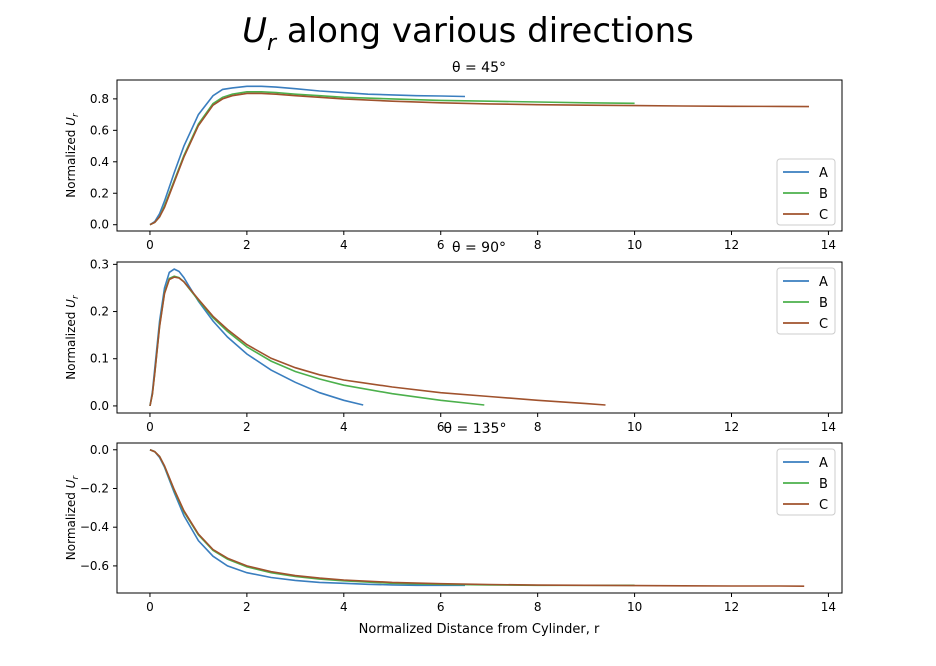 This screenshot has height=666, width=936. What do you see at coordinates (479, 68) in the screenshot?
I see `subplot-title: θ = 45°` at bounding box center [479, 68].